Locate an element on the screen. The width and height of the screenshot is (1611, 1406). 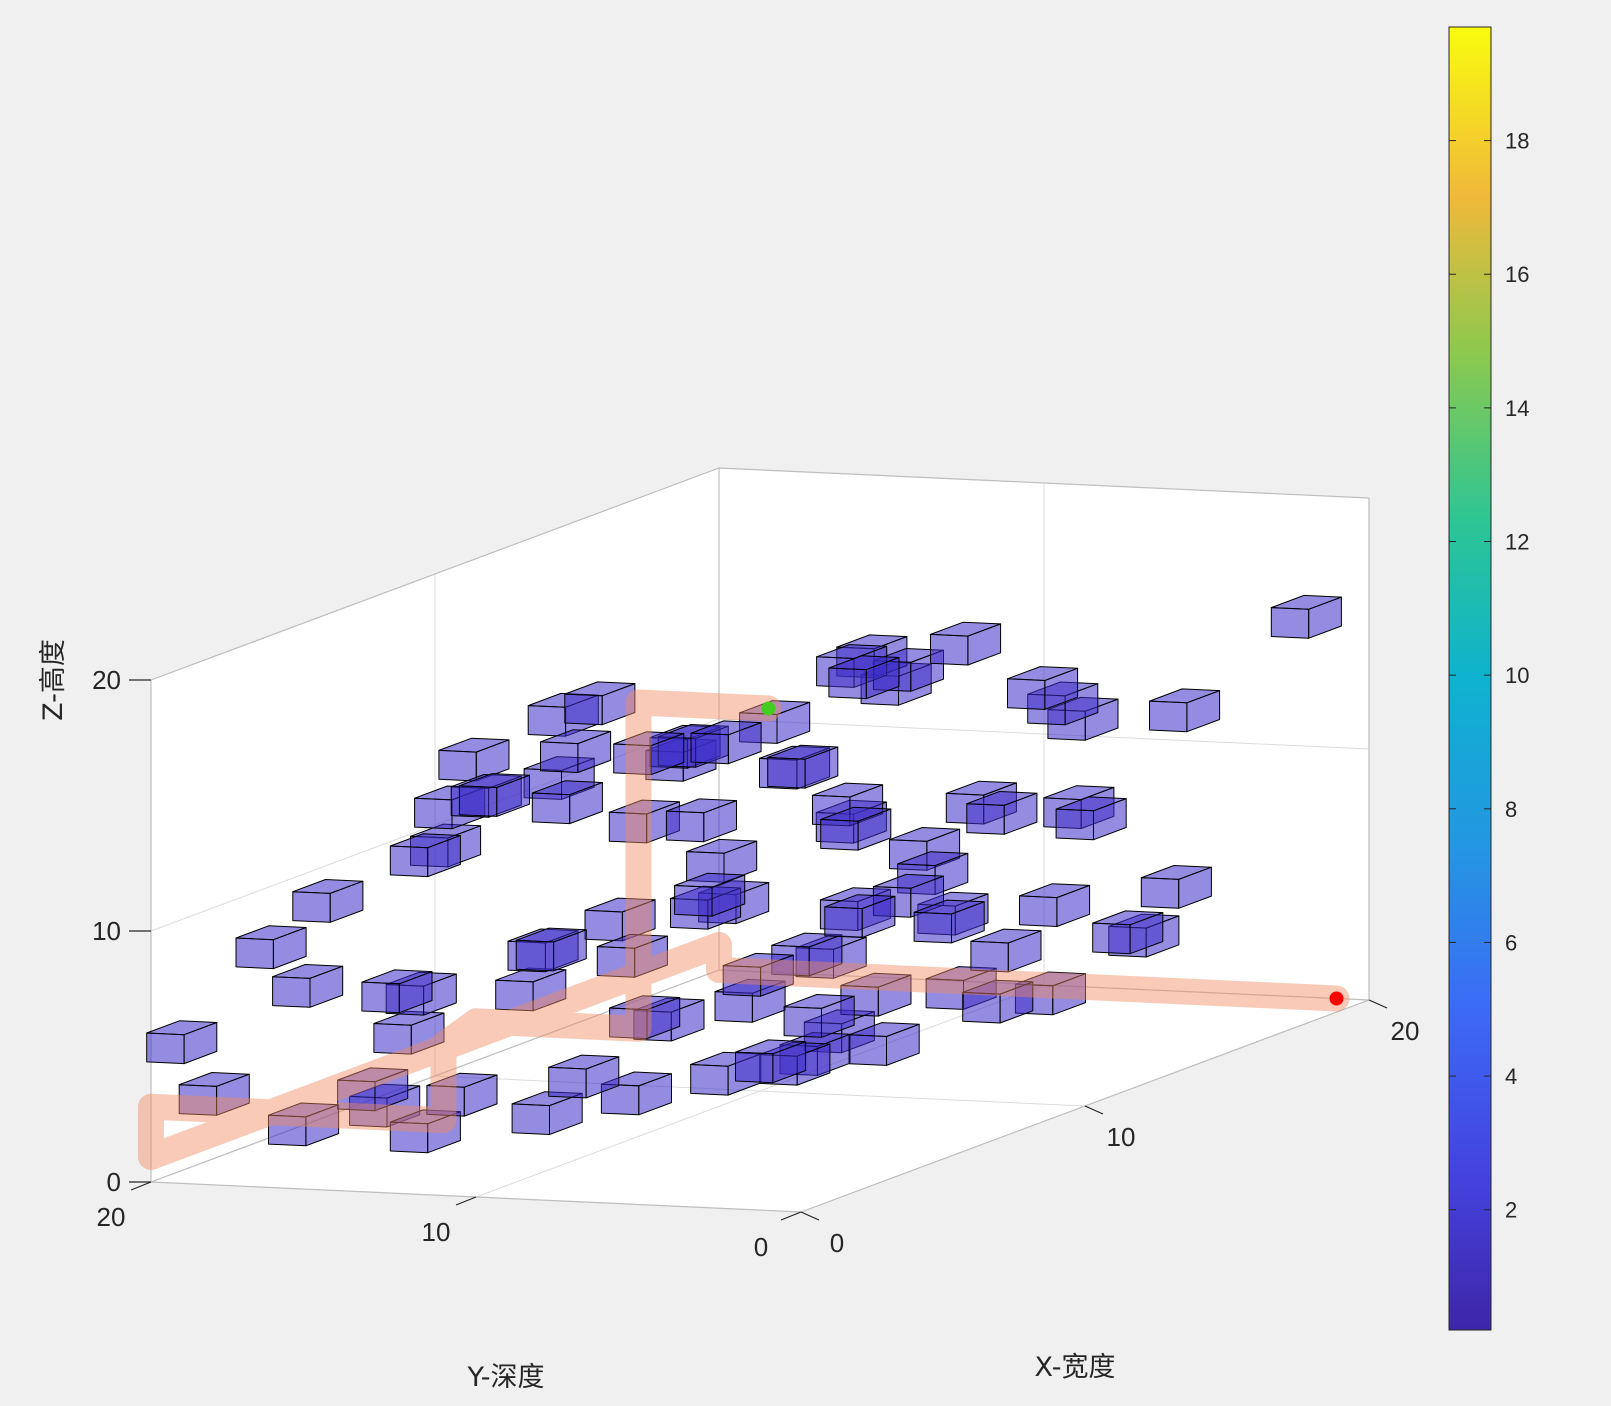
x-tick-label: 20 is located at coordinates (1405, 1031).